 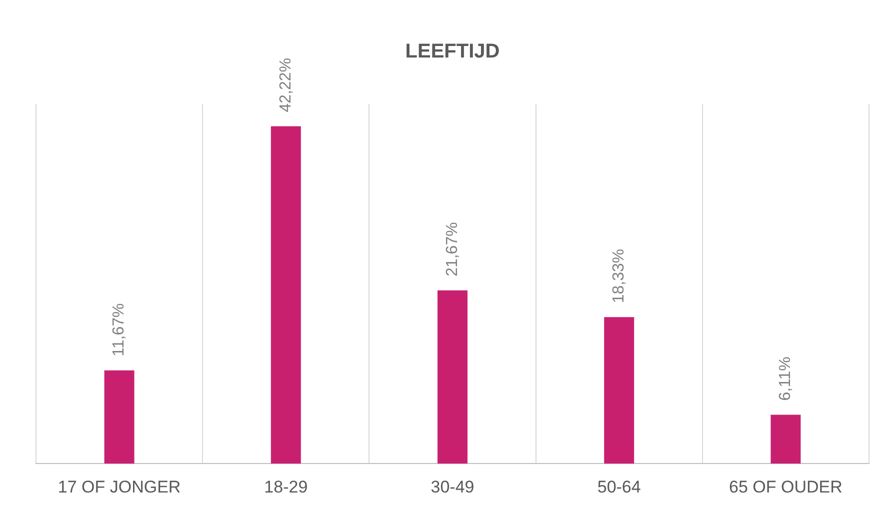 What do you see at coordinates (619, 486) in the screenshot?
I see `x-tick-label: 50-64` at bounding box center [619, 486].